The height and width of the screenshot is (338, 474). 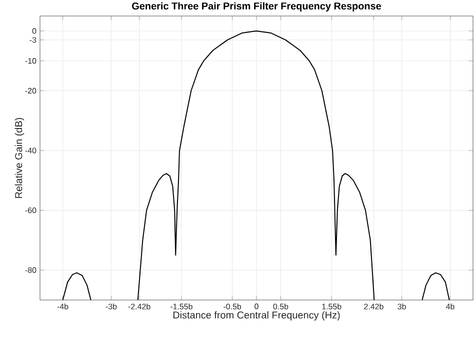 What do you see at coordinates (257, 7) in the screenshot?
I see `chart-title: Generic Three Pair Prism Filter Frequency Response` at bounding box center [257, 7].